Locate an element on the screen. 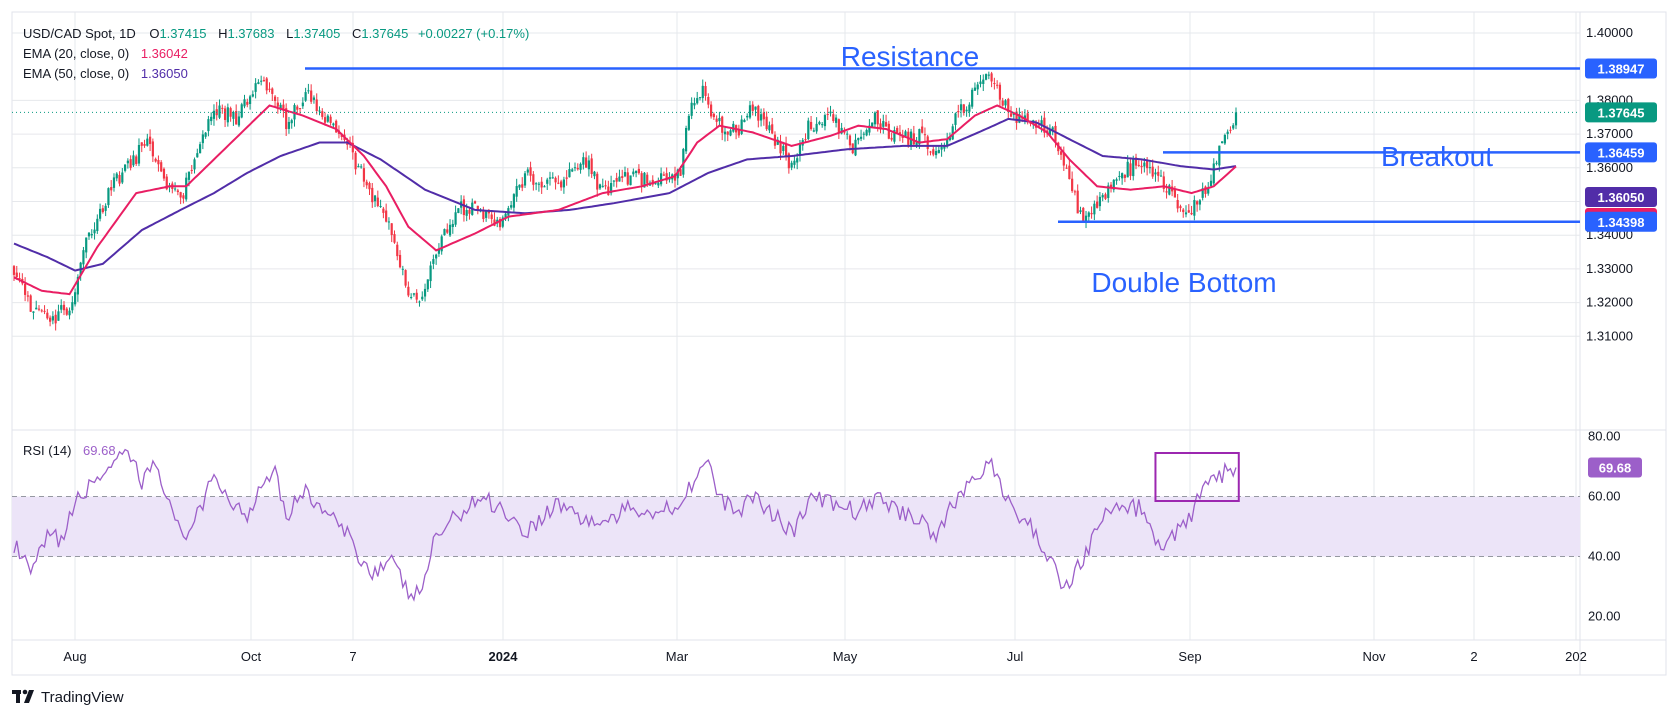  price-tag: 1.36050 is located at coordinates (1621, 197).